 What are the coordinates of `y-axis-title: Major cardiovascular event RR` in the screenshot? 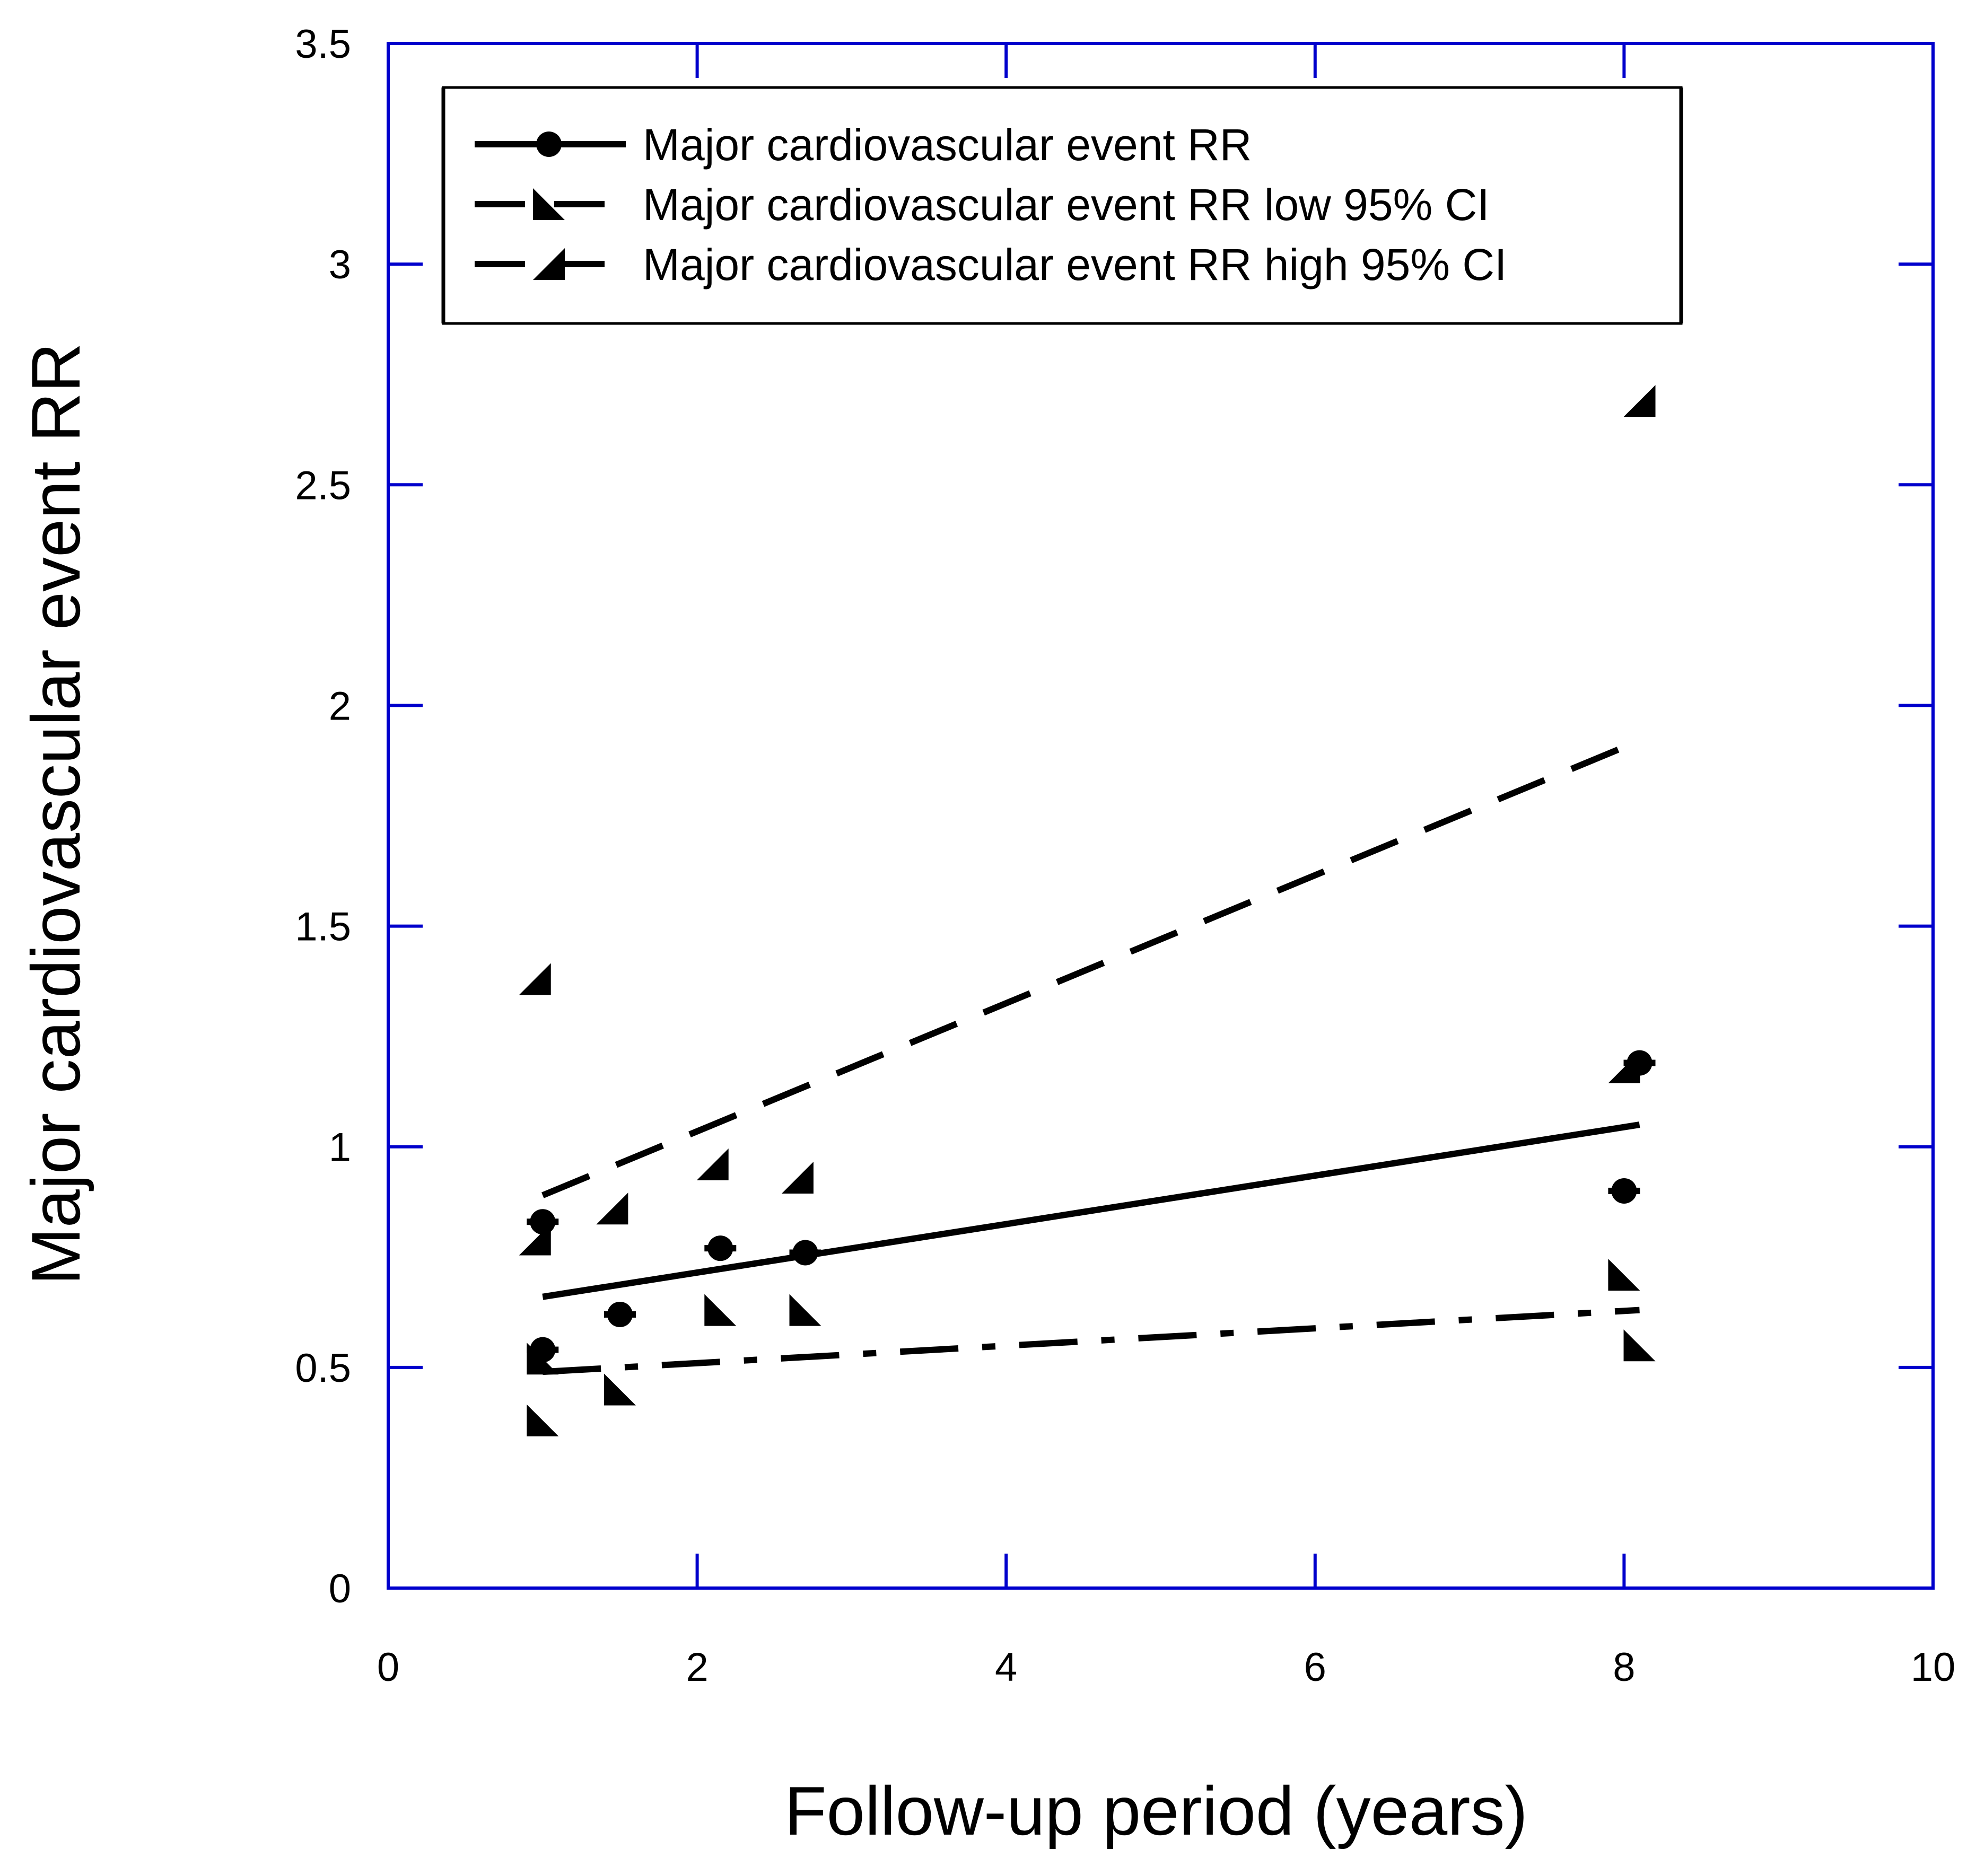 It's located at (55, 814).